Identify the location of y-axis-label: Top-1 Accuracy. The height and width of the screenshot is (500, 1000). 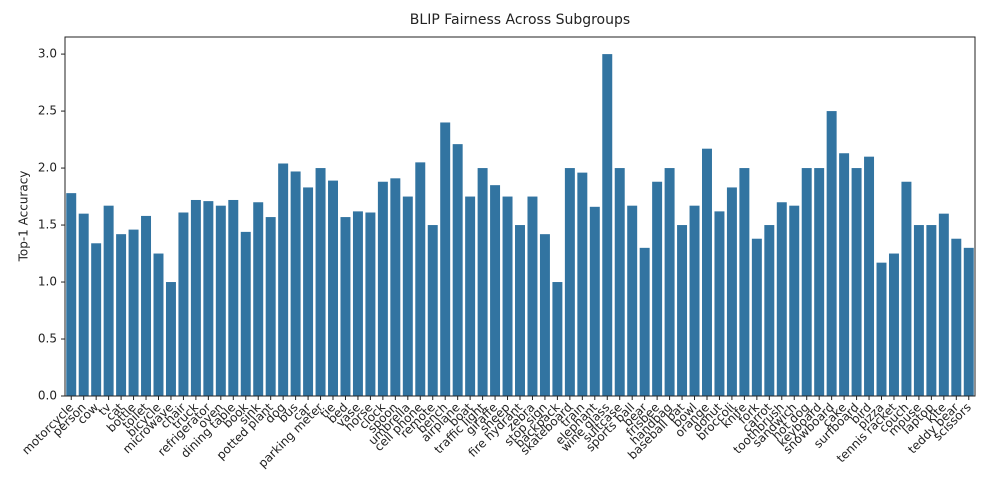
(24, 217).